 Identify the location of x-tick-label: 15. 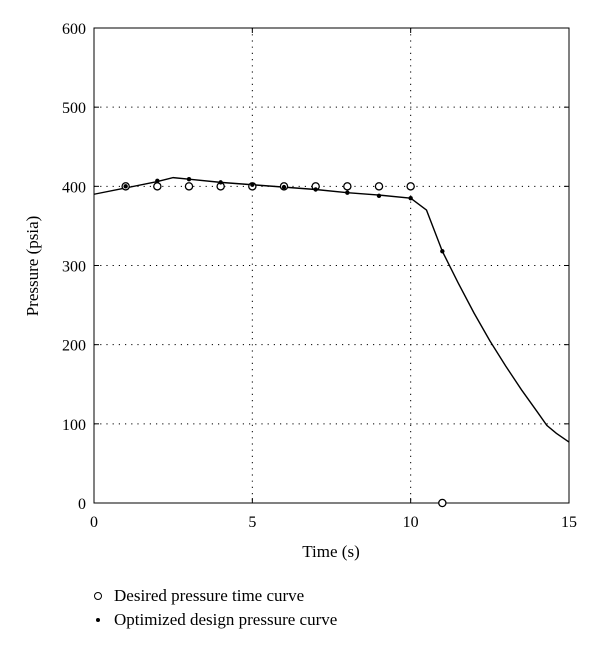
(569, 522).